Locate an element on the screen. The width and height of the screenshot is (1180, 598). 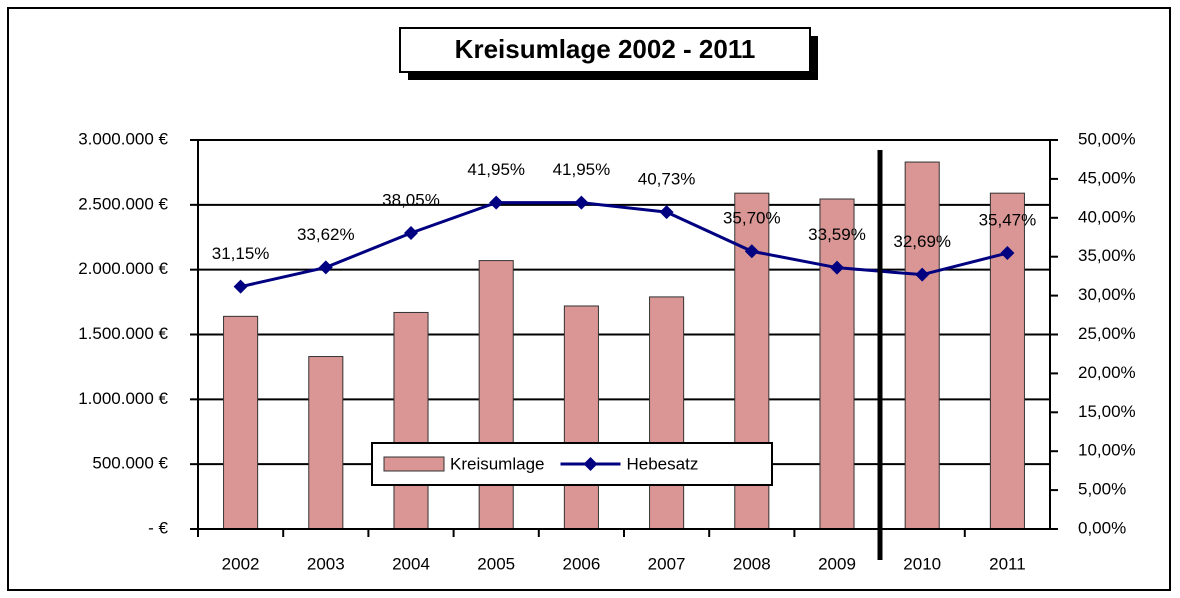
x-tick-label: 2004 is located at coordinates (411, 563).